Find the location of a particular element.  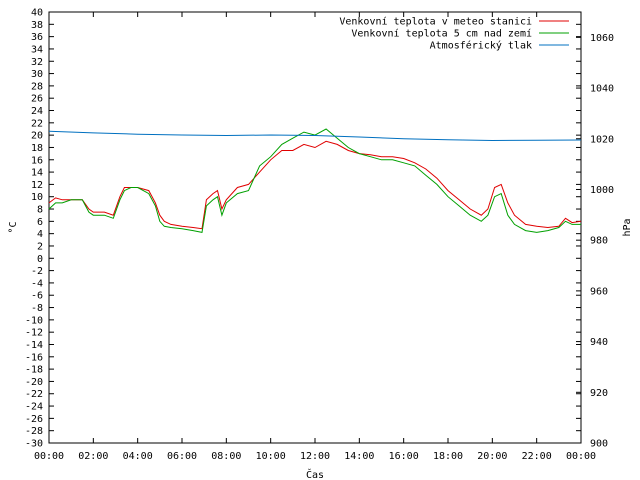

y2-tick-label: 940 is located at coordinates (599, 342).